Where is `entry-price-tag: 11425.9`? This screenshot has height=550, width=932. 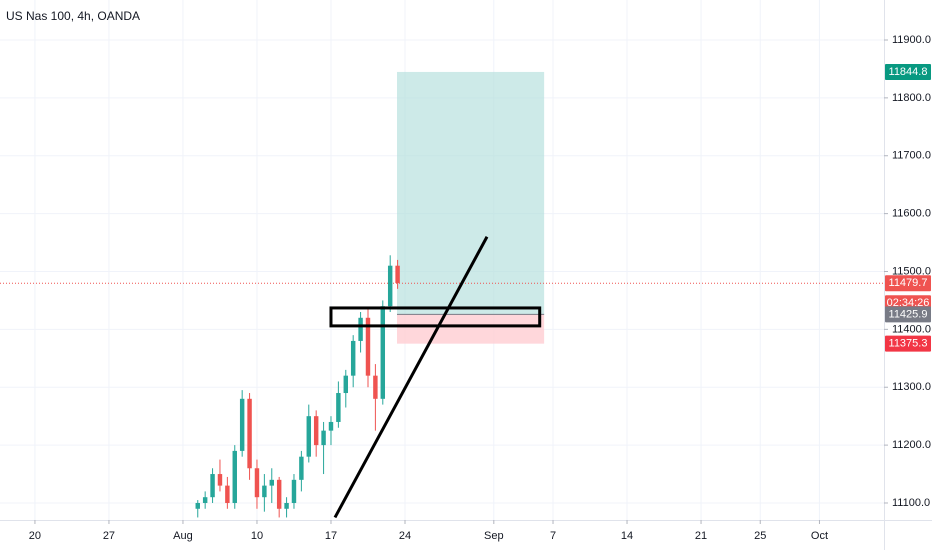 entry-price-tag: 11425.9 is located at coordinates (908, 314).